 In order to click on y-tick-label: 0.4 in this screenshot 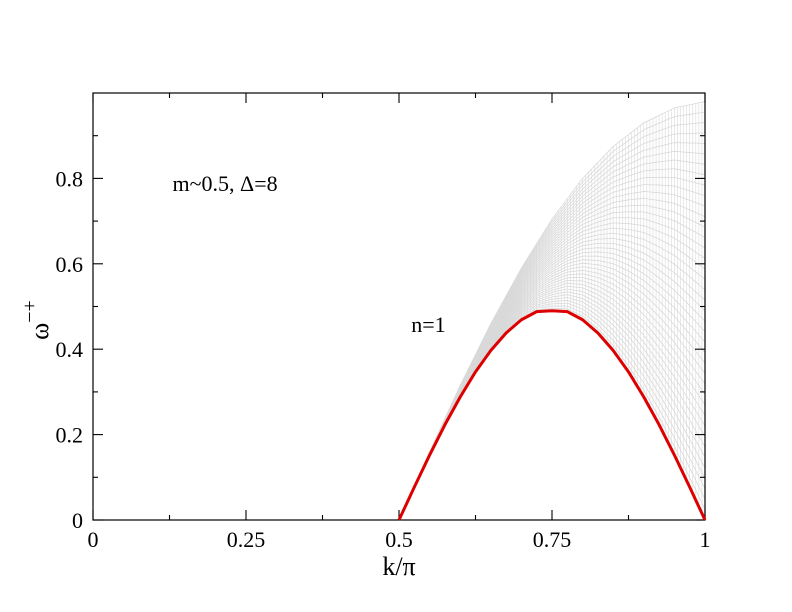, I will do `click(70, 349)`.